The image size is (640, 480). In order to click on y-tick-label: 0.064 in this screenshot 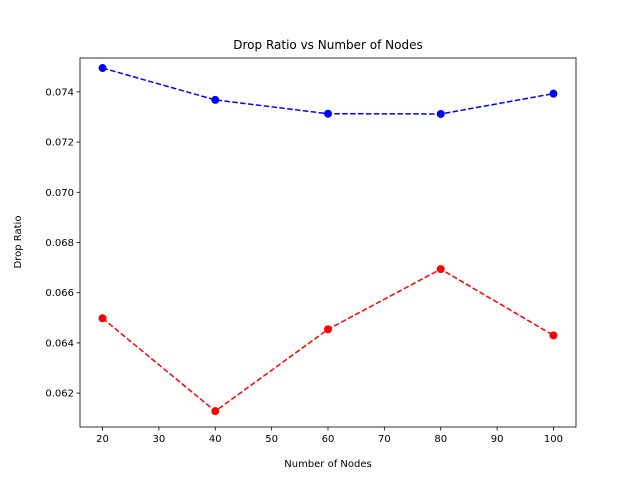, I will do `click(59, 343)`.